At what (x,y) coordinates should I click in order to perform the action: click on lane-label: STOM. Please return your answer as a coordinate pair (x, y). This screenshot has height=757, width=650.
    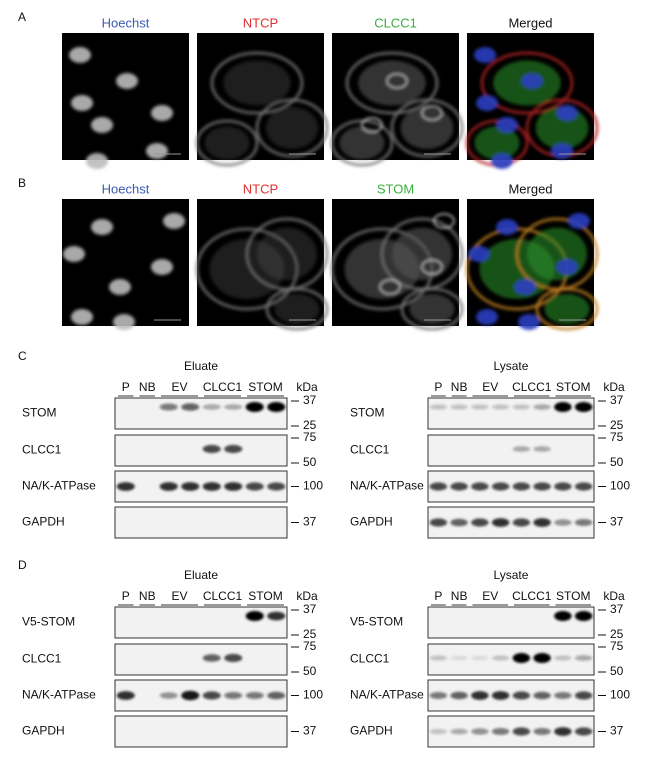
    Looking at the image, I should click on (265, 387).